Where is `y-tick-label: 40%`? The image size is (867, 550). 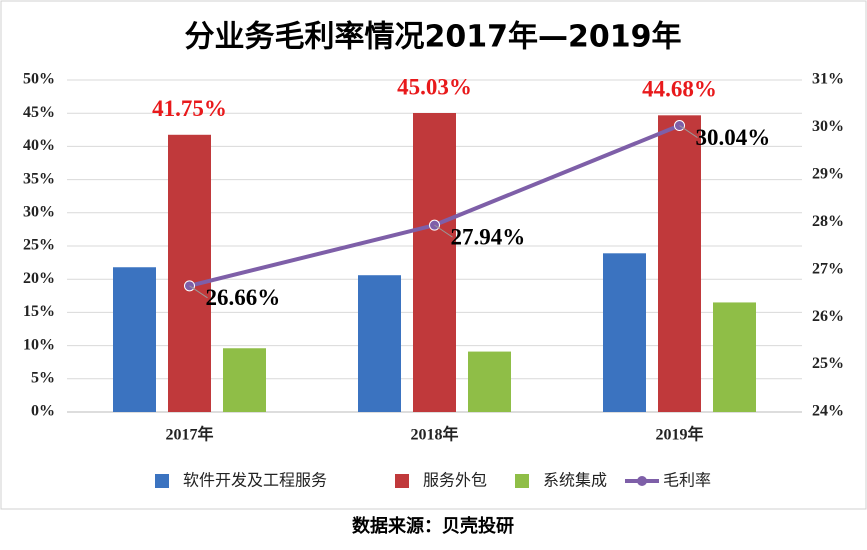
y-tick-label: 40% is located at coordinates (39, 145).